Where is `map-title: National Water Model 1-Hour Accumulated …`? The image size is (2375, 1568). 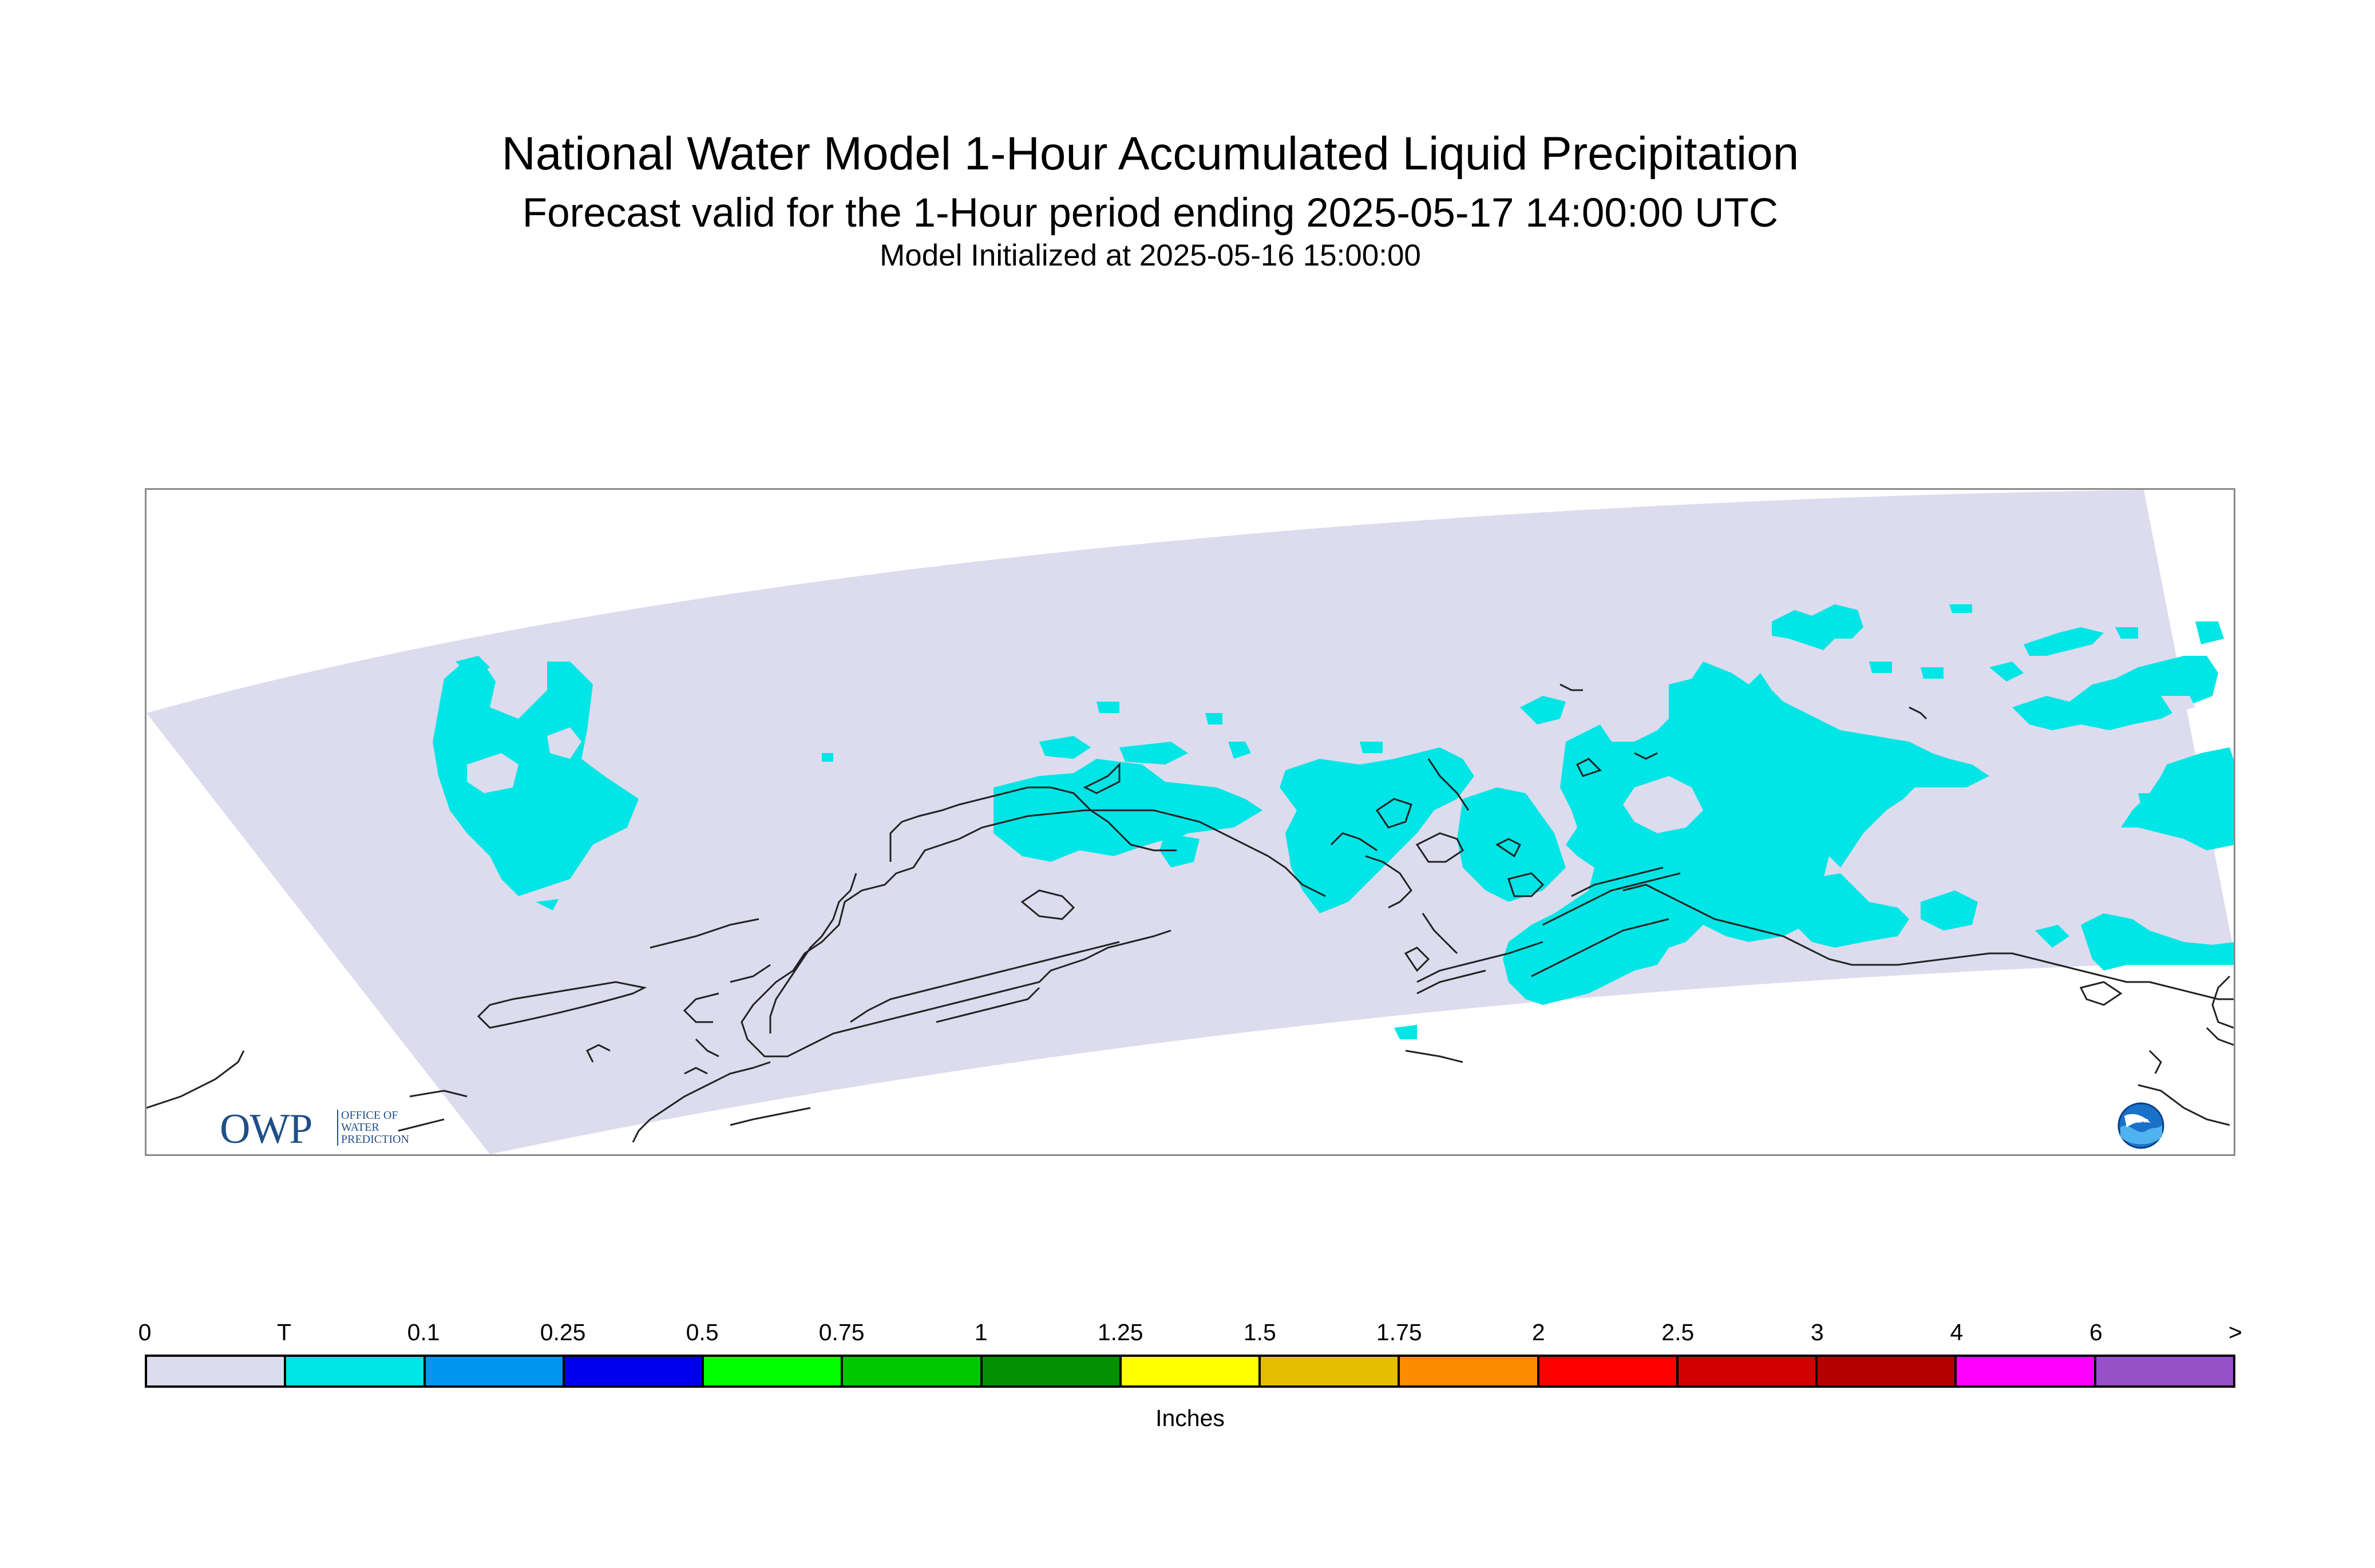 map-title: National Water Model 1-Hour Accumulated … is located at coordinates (1150, 154).